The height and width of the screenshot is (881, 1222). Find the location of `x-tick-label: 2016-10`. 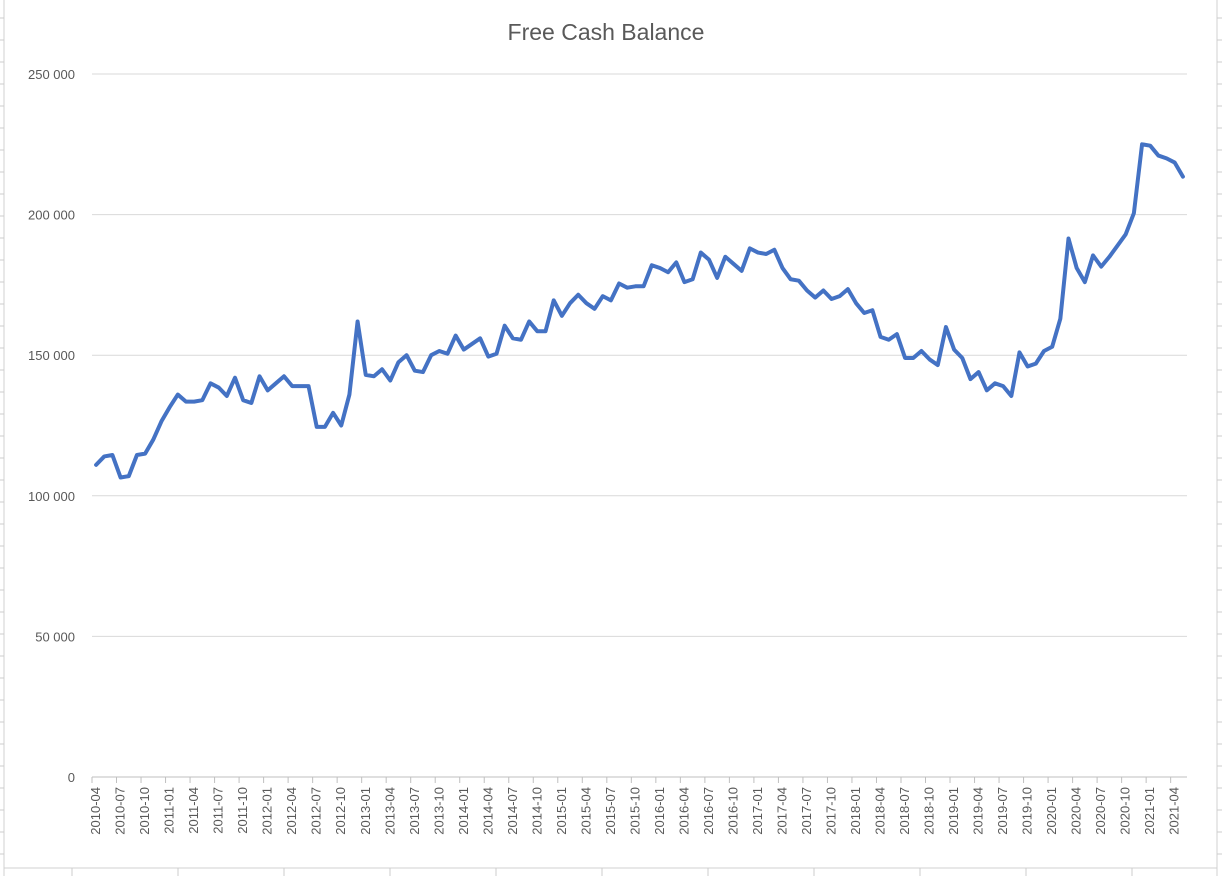

x-tick-label: 2016-10 is located at coordinates (732, 811).